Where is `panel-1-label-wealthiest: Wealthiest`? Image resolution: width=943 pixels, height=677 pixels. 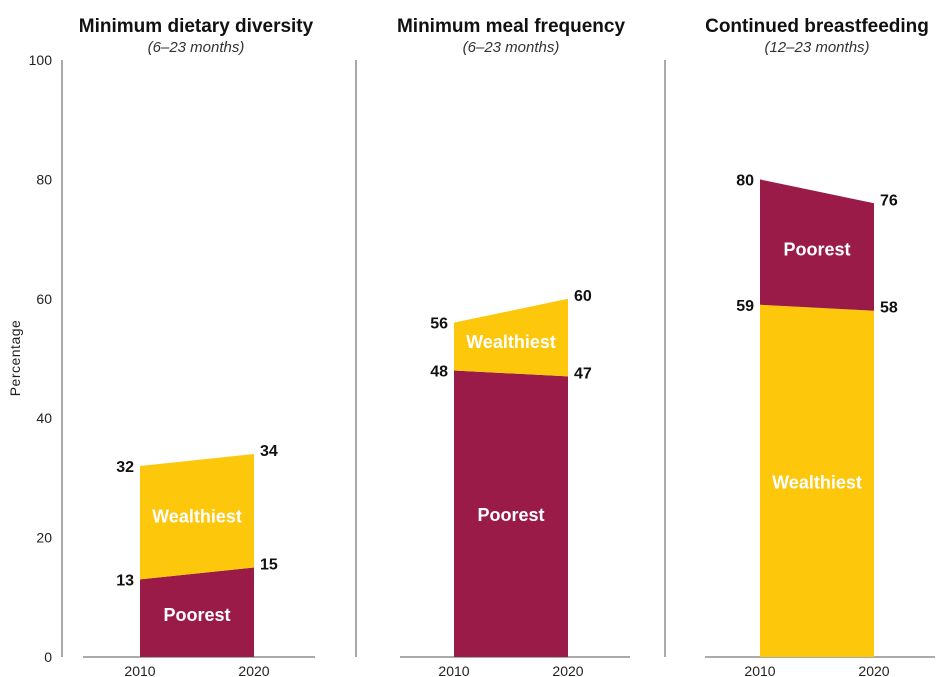 panel-1-label-wealthiest: Wealthiest is located at coordinates (197, 517).